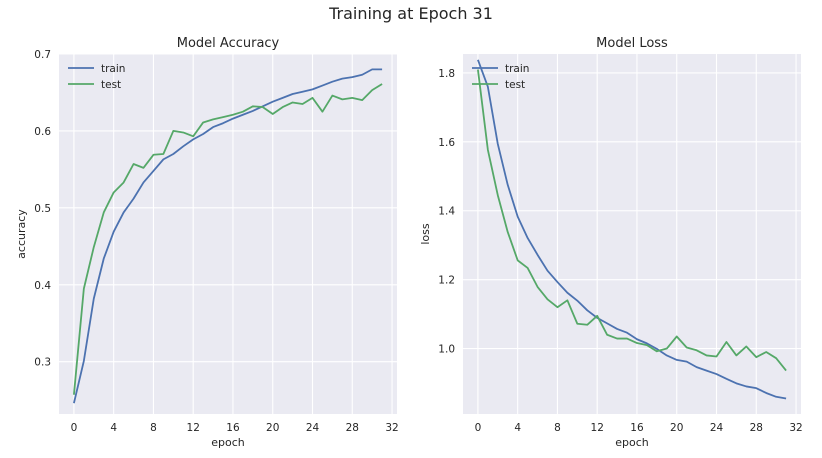  What do you see at coordinates (446, 143) in the screenshot?
I see `y-tick-label: 1.6` at bounding box center [446, 143].